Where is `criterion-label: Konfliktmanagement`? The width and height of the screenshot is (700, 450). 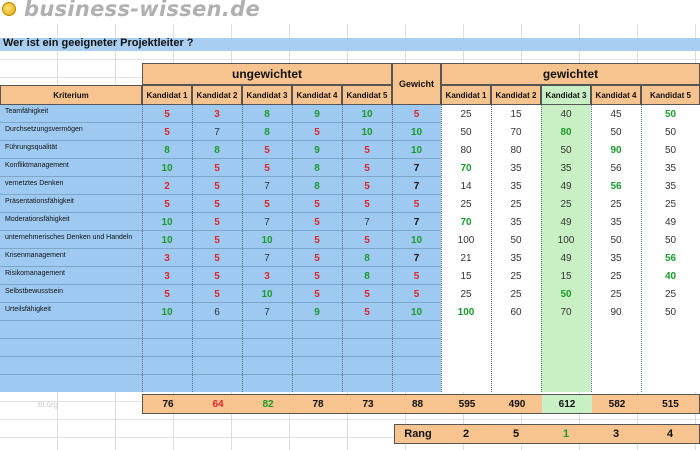
criterion-label: Konfliktmanagement is located at coordinates (37, 165).